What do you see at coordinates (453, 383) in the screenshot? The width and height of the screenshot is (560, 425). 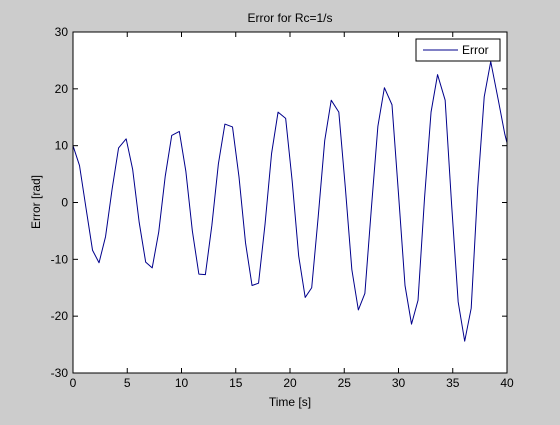 I see `x-tick-label: 35` at bounding box center [453, 383].